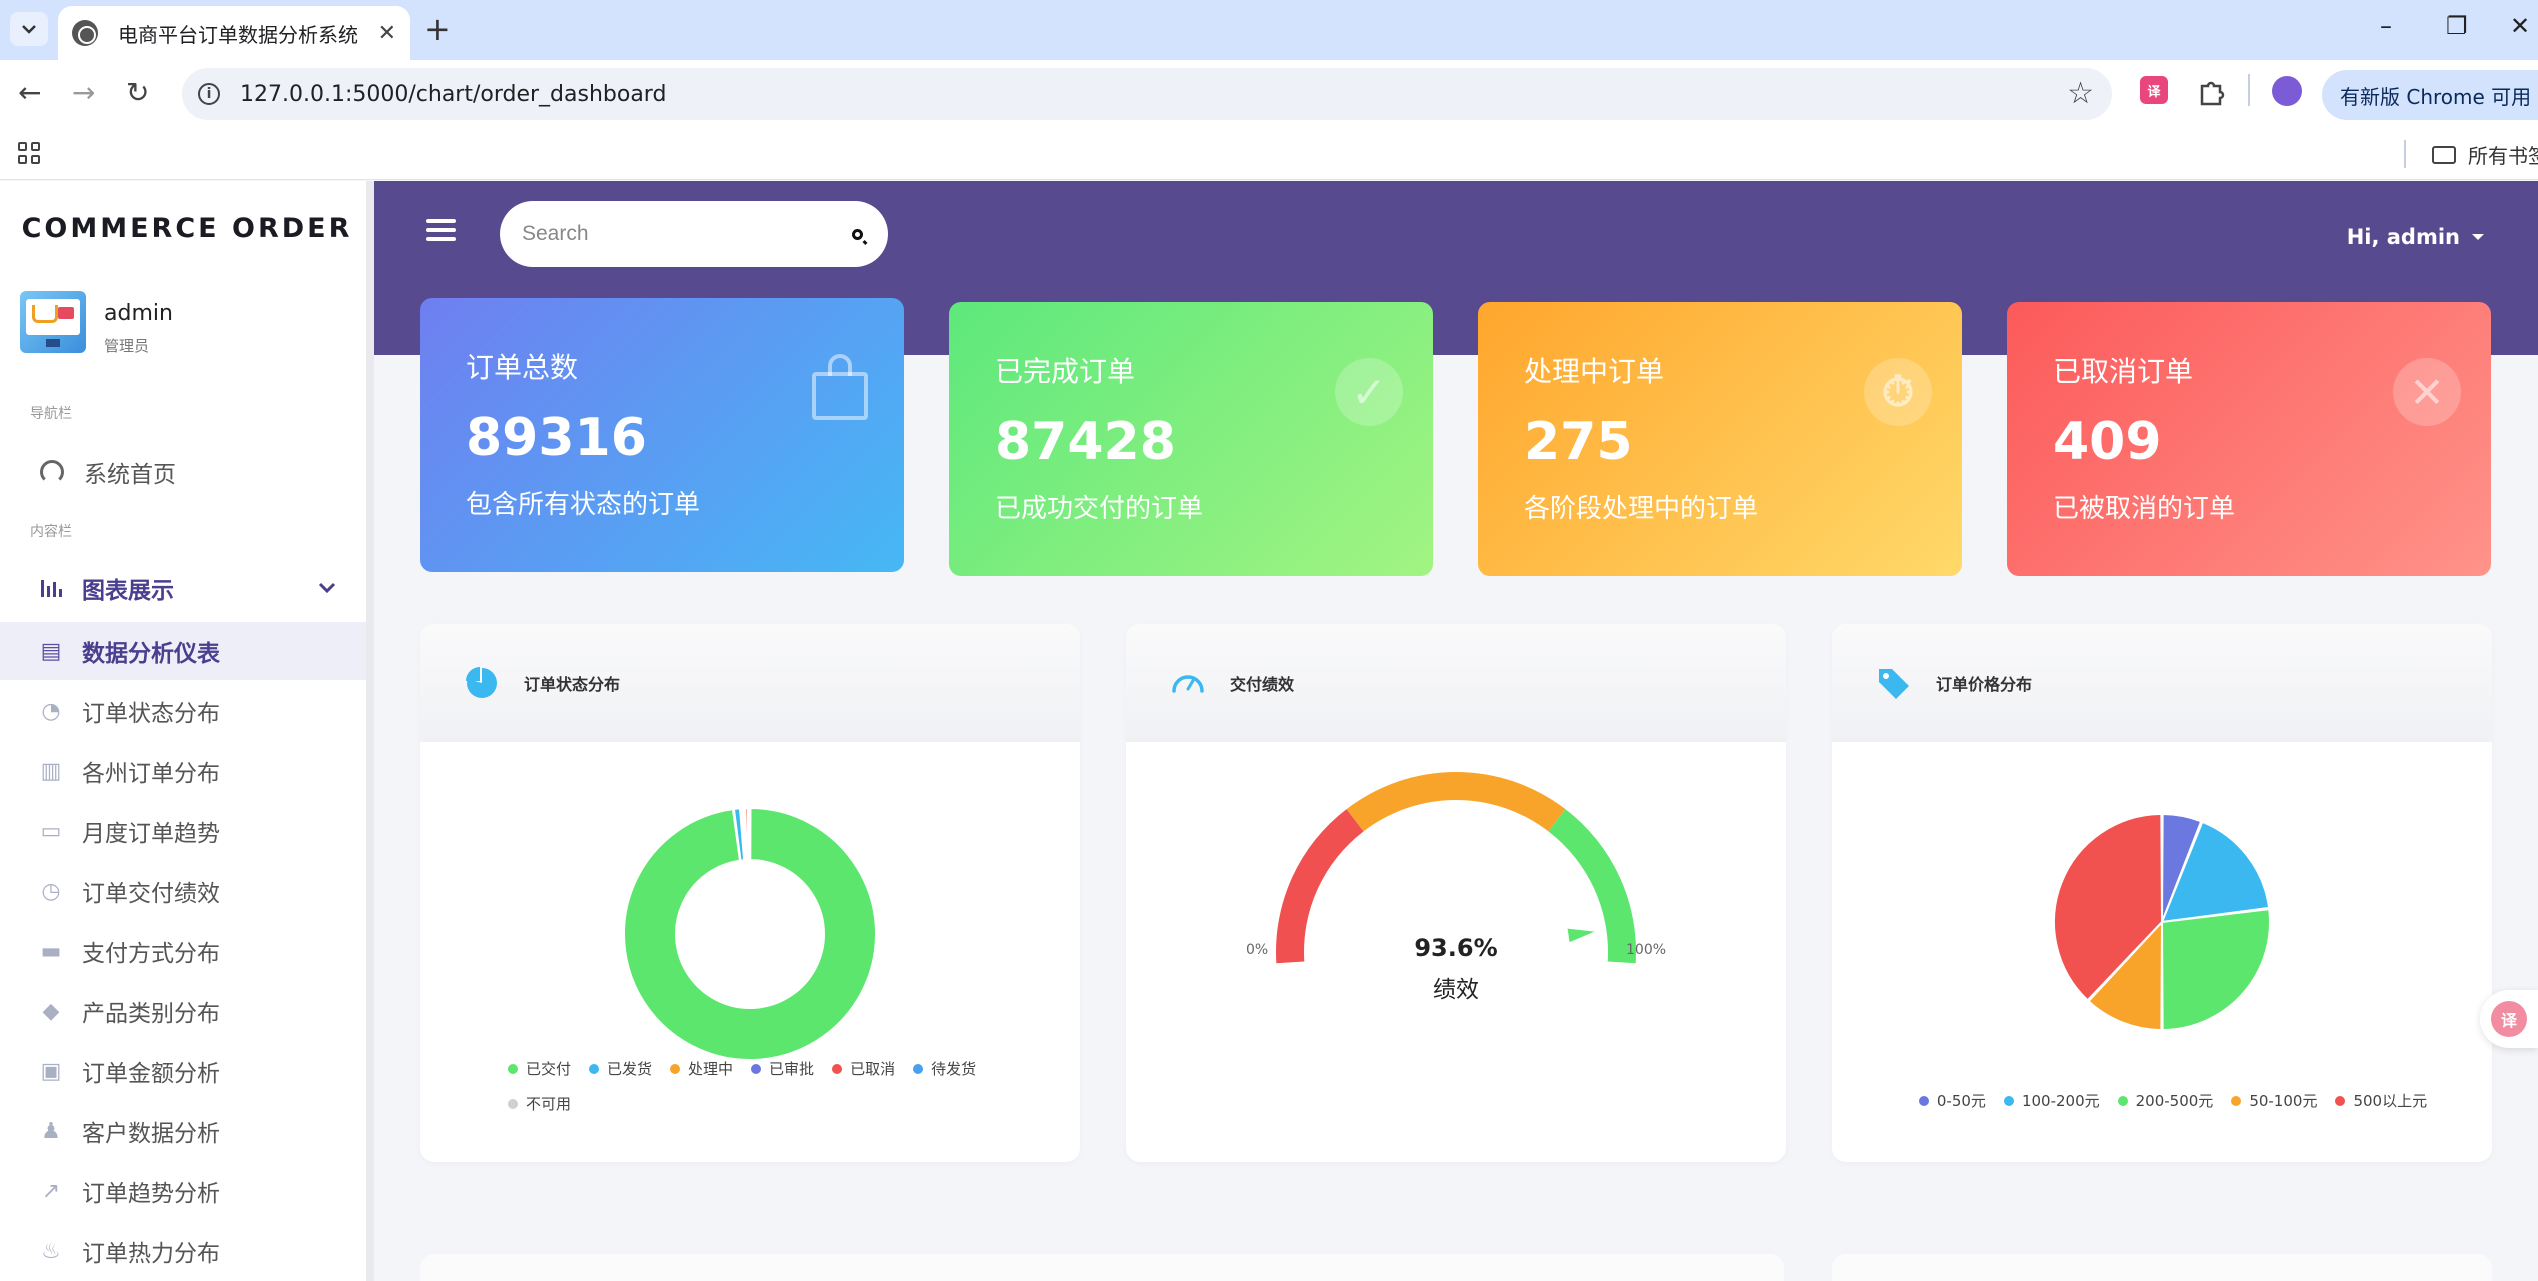 This screenshot has height=1281, width=2538. Describe the element at coordinates (1641, 509) in the screenshot. I see `stat-desc: 各阶段处理中的订单` at that location.